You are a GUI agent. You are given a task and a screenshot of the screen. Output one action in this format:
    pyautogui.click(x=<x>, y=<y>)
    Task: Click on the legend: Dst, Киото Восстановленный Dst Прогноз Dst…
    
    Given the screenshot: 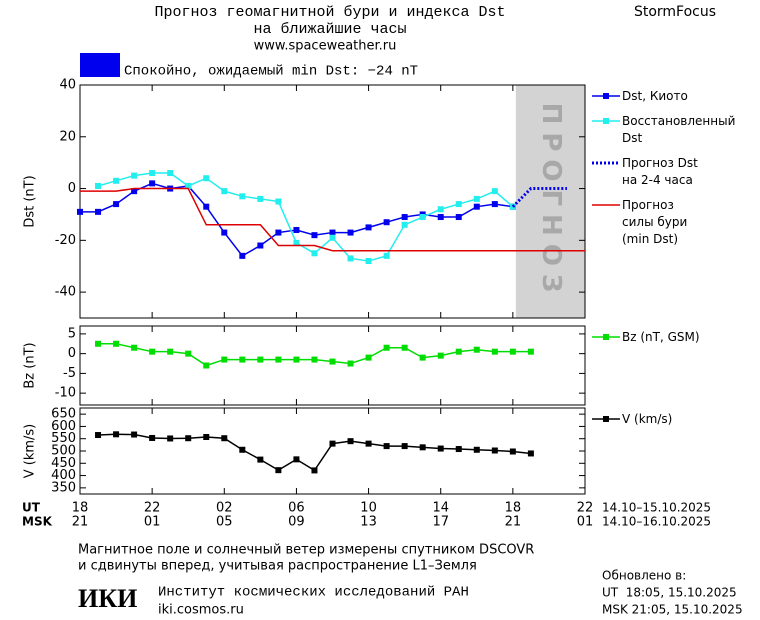 What is the action you would take?
    pyautogui.click(x=662, y=172)
    